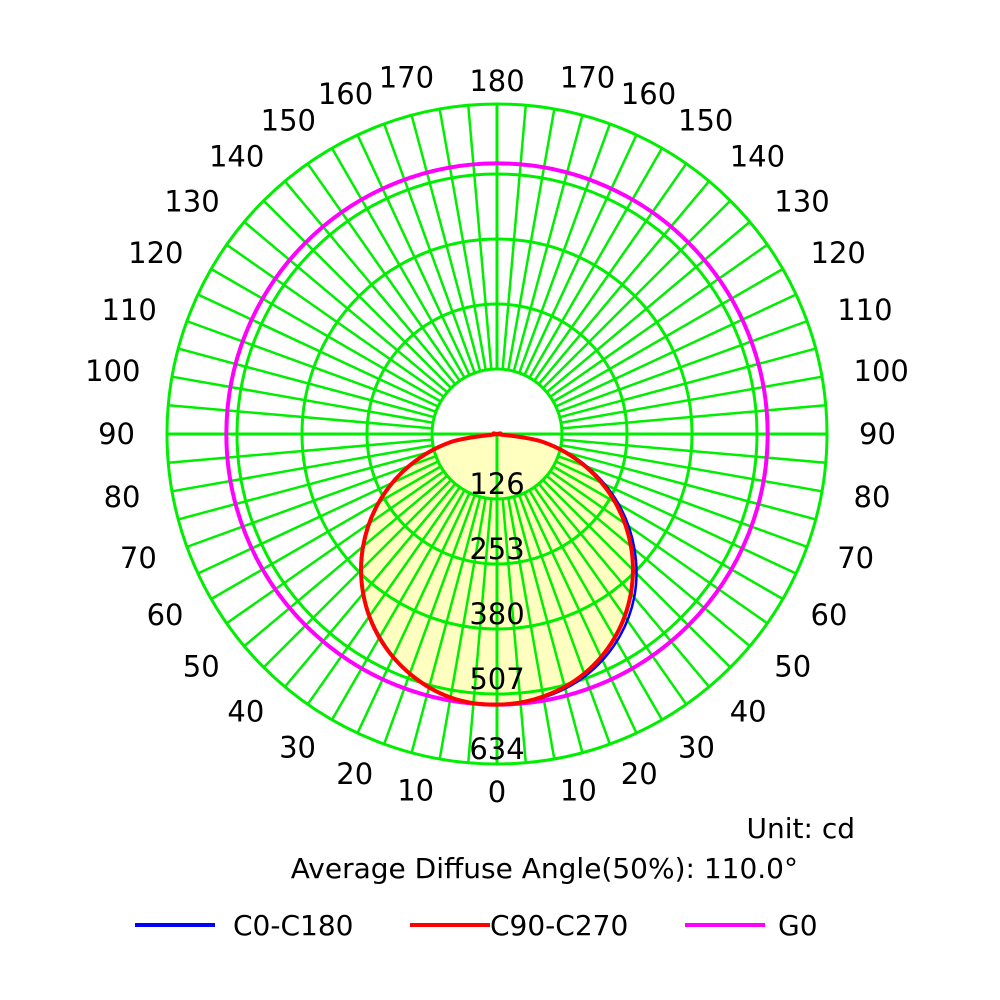 The height and width of the screenshot is (1000, 1000). I want to click on angle-label-right-50: 50, so click(792, 667).